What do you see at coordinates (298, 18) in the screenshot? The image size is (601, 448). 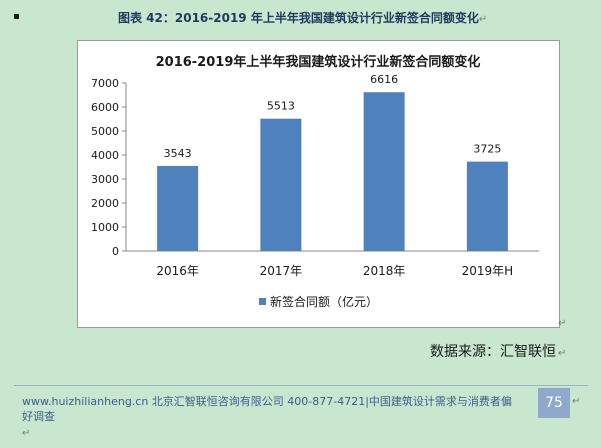 I see `figure-caption-text: 图表 42：2016-2019 年上半年我国建筑设计行业新签合同额变化` at bounding box center [298, 18].